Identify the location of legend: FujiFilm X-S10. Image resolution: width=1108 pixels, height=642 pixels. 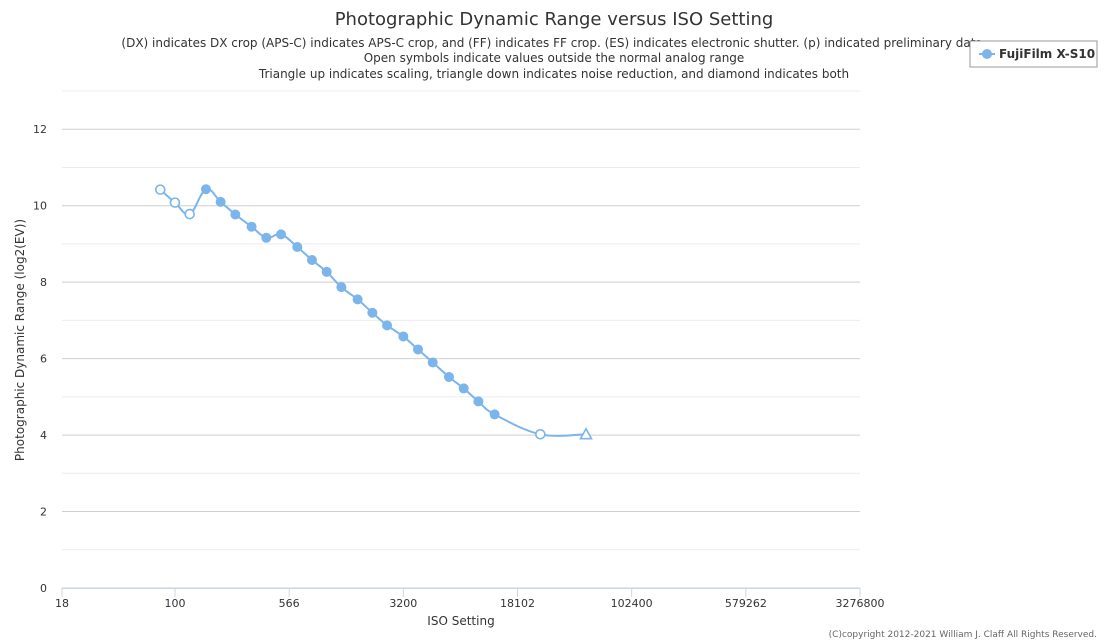
(1033, 54).